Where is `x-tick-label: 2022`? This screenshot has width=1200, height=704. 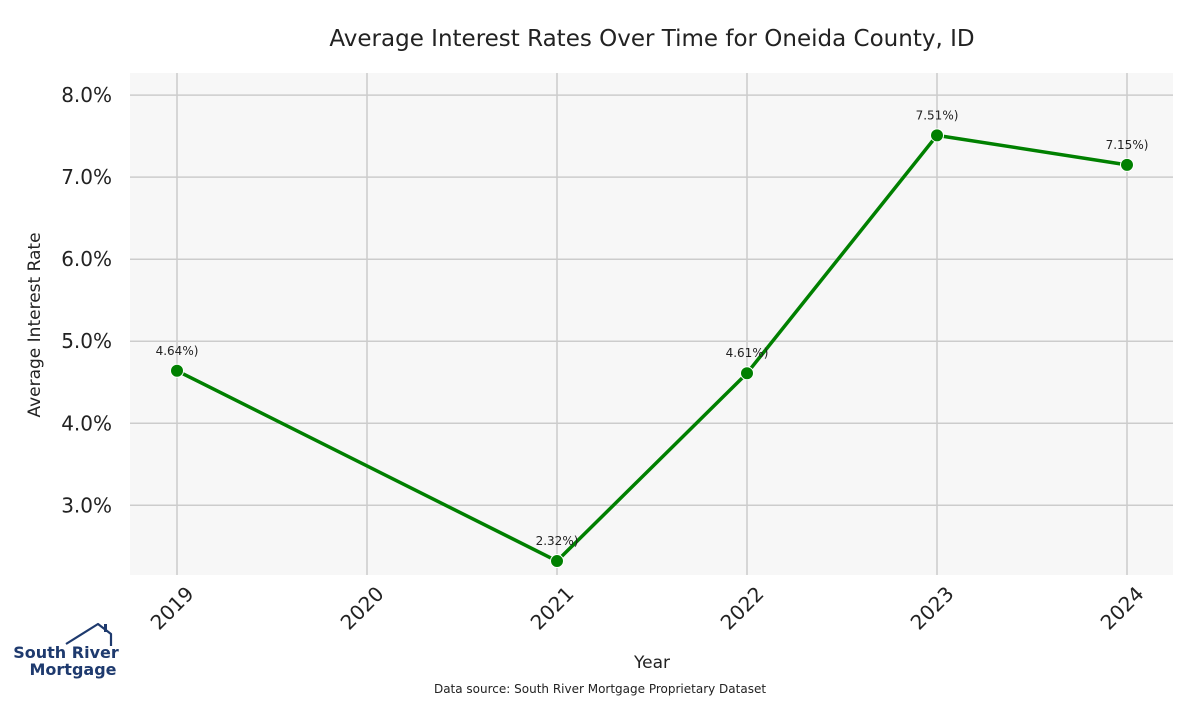 x-tick-label: 2022 is located at coordinates (742, 608).